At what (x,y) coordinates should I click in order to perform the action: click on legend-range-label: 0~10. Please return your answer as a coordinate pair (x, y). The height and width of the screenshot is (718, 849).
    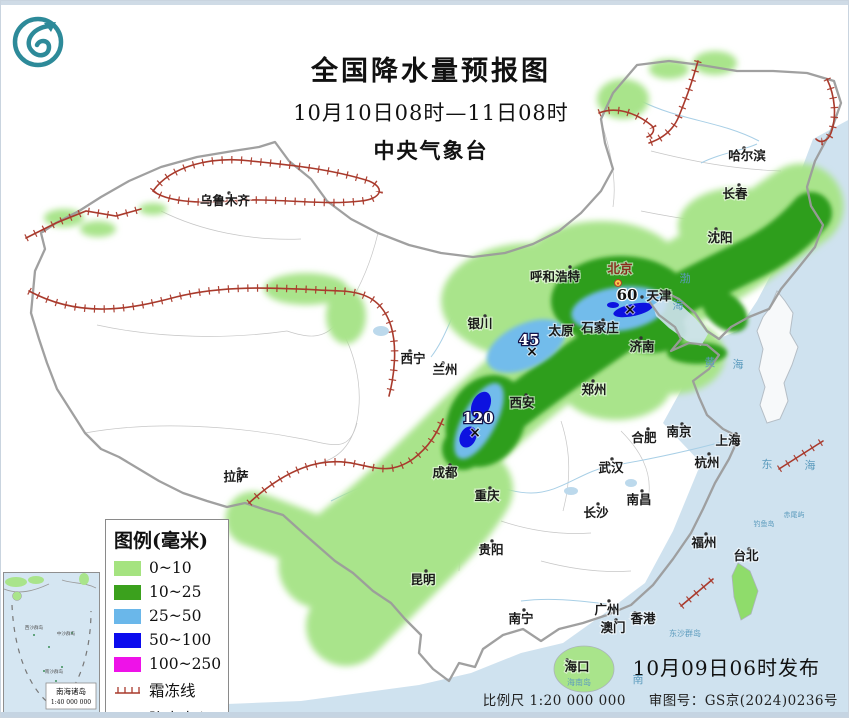
    Looking at the image, I should click on (170, 568).